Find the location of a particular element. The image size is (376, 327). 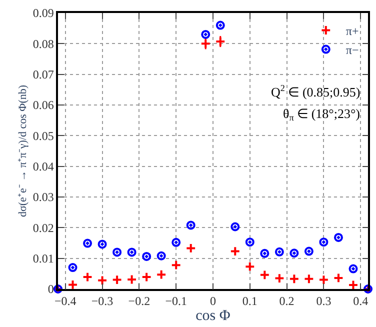

x-tick-label: 0.1 is located at coordinates (250, 301).